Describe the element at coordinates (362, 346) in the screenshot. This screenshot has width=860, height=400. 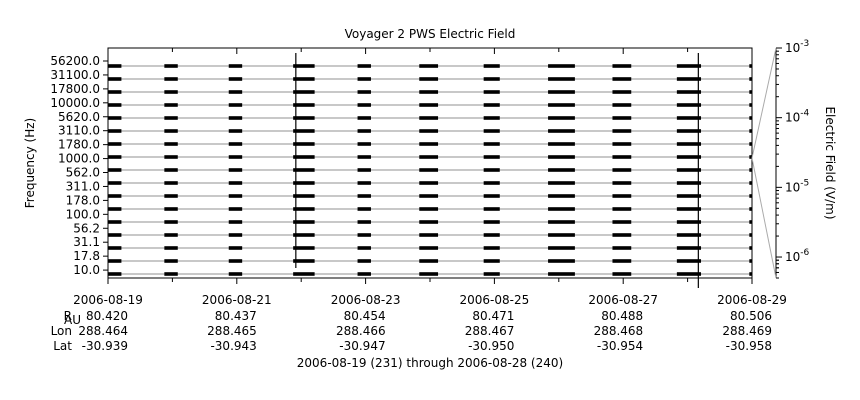
I see `ephemeris-value: -30.947` at that location.